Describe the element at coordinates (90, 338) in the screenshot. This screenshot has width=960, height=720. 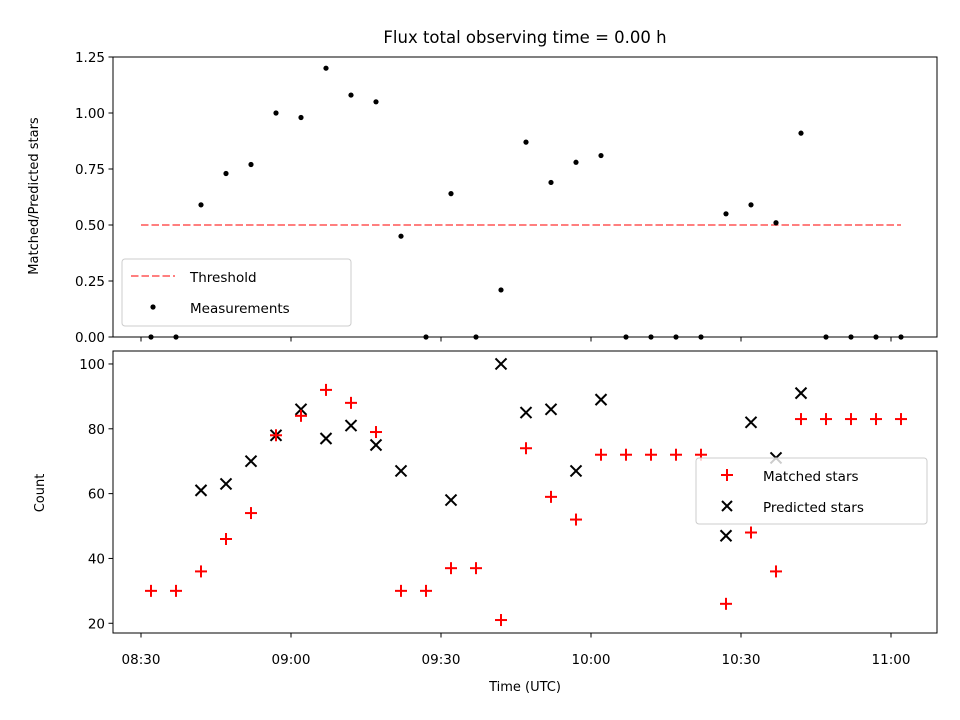
I see `top-ytick-label: 0.00` at that location.